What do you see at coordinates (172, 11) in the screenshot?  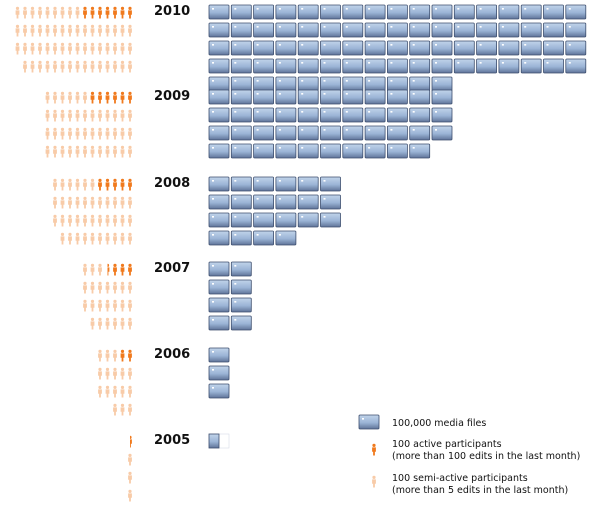 I see `year-label: 2010` at bounding box center [172, 11].